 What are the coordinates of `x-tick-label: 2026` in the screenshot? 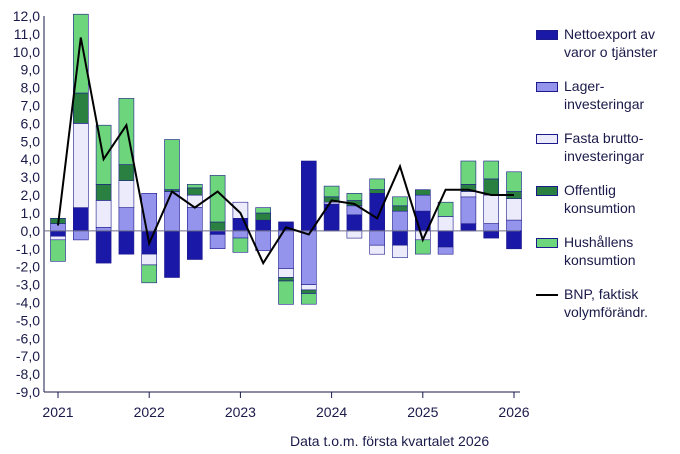 It's located at (513, 412).